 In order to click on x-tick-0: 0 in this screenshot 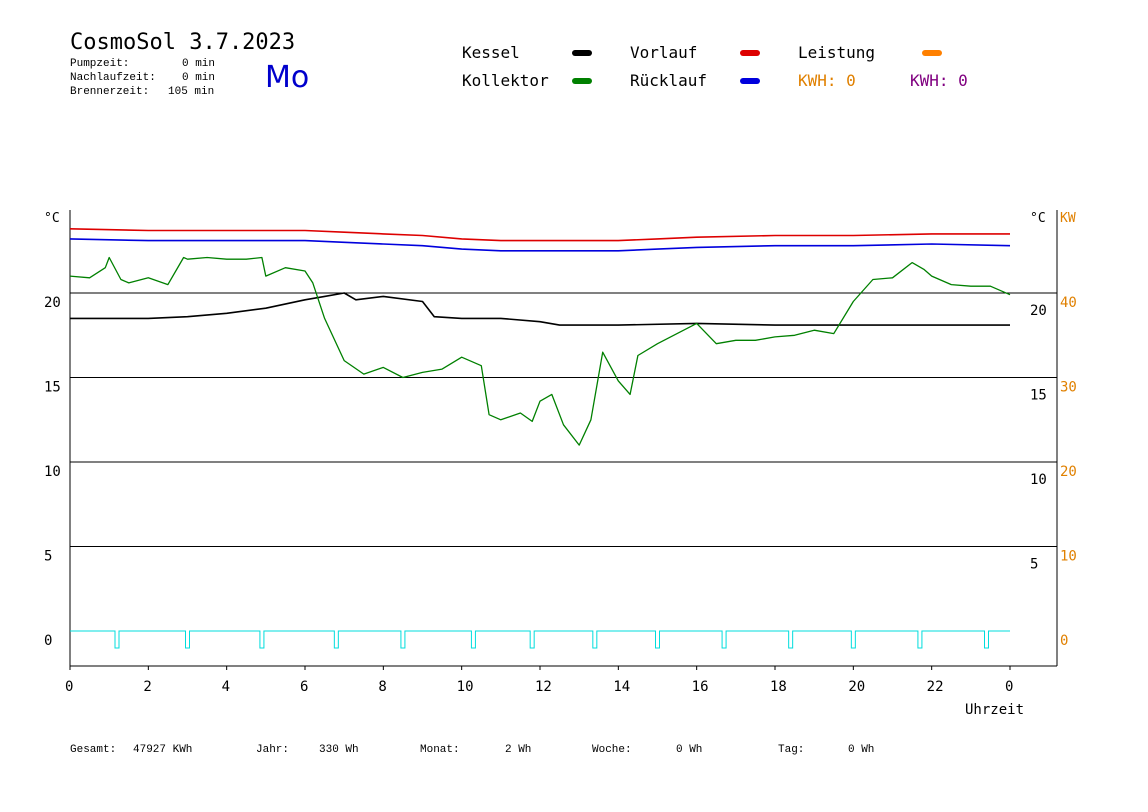, I will do `click(69, 687)`.